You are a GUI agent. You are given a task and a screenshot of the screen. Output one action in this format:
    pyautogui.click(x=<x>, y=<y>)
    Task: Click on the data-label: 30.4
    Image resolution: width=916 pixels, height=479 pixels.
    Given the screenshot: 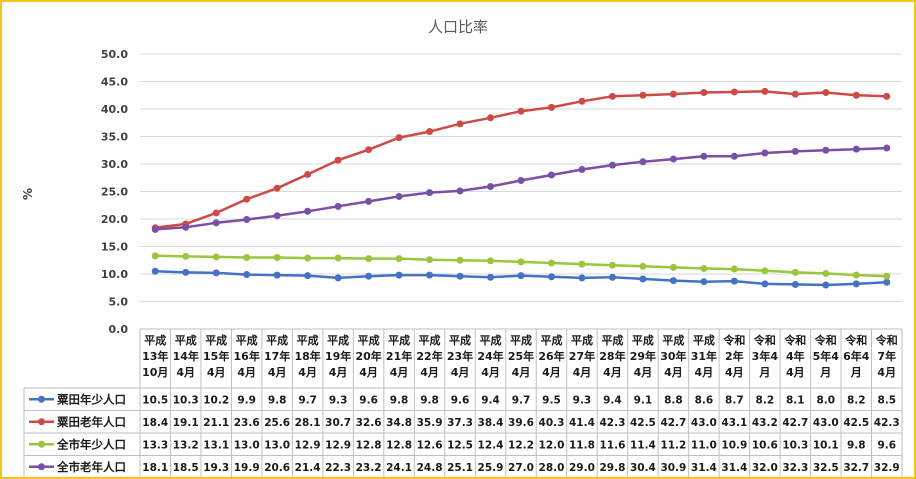 What is the action you would take?
    pyautogui.click(x=643, y=468)
    